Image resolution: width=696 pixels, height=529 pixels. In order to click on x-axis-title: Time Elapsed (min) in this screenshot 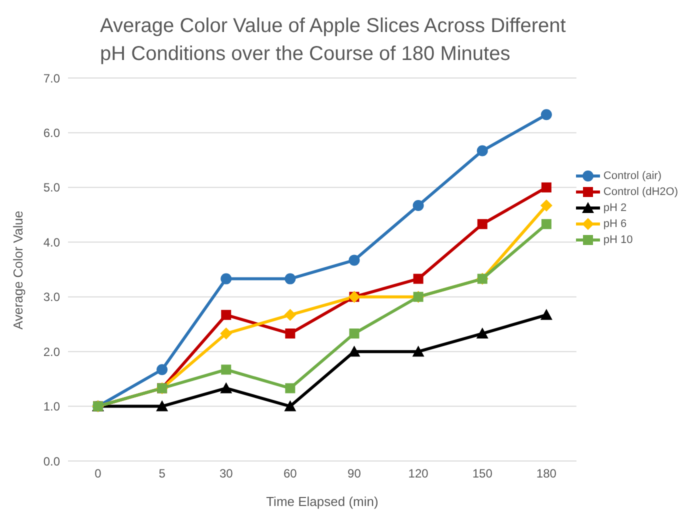, I will do `click(322, 501)`.